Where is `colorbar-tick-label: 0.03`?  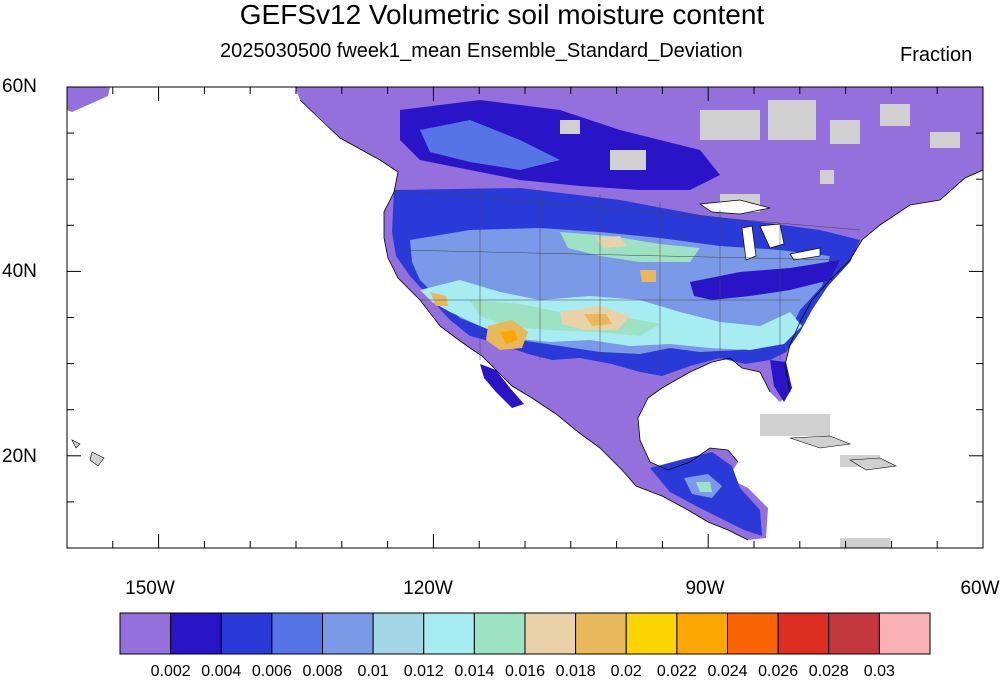
colorbar-tick-label: 0.03 is located at coordinates (879, 671).